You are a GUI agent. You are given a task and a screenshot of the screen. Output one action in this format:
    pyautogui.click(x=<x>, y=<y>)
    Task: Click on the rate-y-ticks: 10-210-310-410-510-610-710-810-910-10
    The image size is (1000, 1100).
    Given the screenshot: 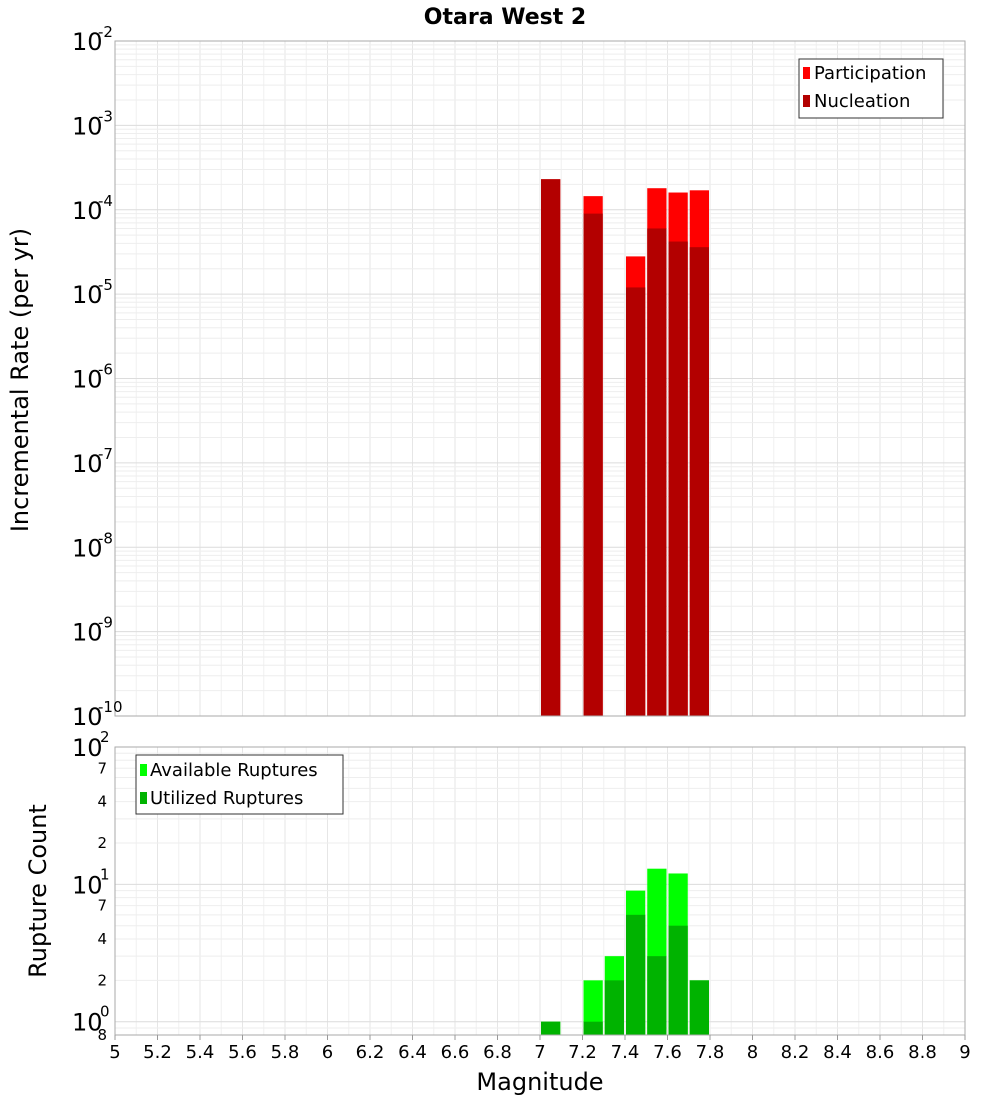 What is the action you would take?
    pyautogui.click(x=97, y=377)
    